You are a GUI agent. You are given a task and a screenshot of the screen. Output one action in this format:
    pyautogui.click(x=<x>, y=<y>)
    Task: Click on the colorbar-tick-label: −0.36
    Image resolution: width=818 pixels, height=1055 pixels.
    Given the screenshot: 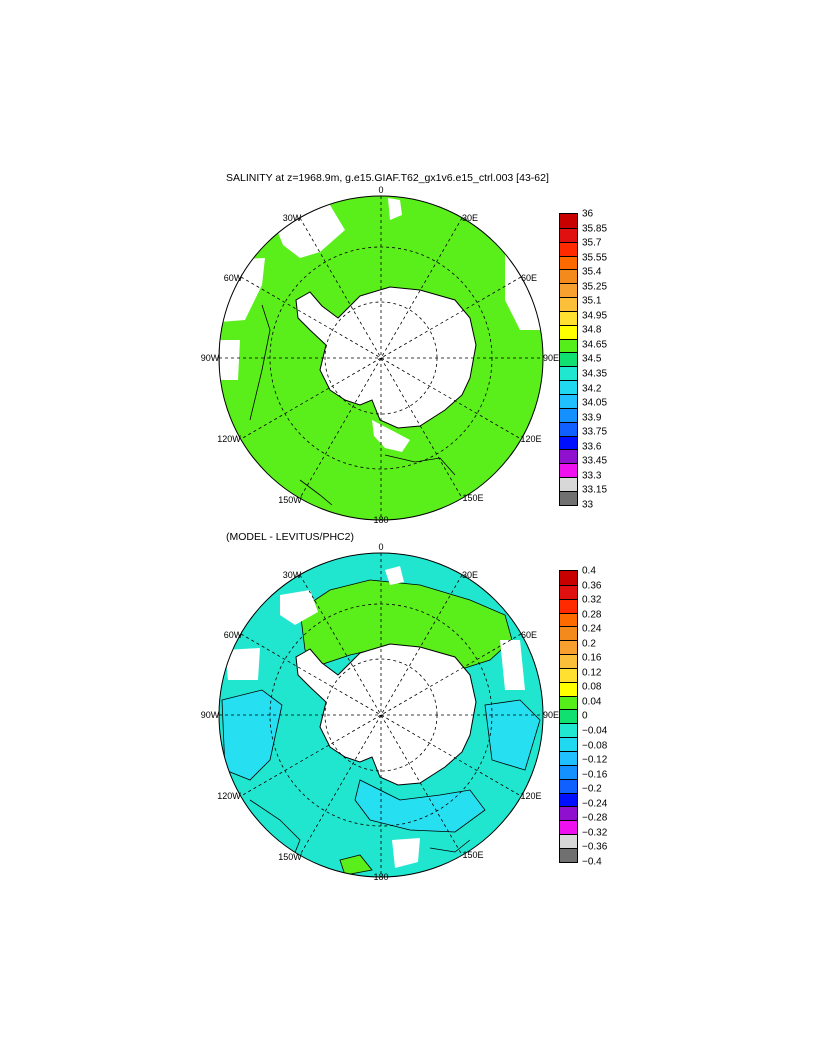 What is the action you would take?
    pyautogui.click(x=595, y=847)
    